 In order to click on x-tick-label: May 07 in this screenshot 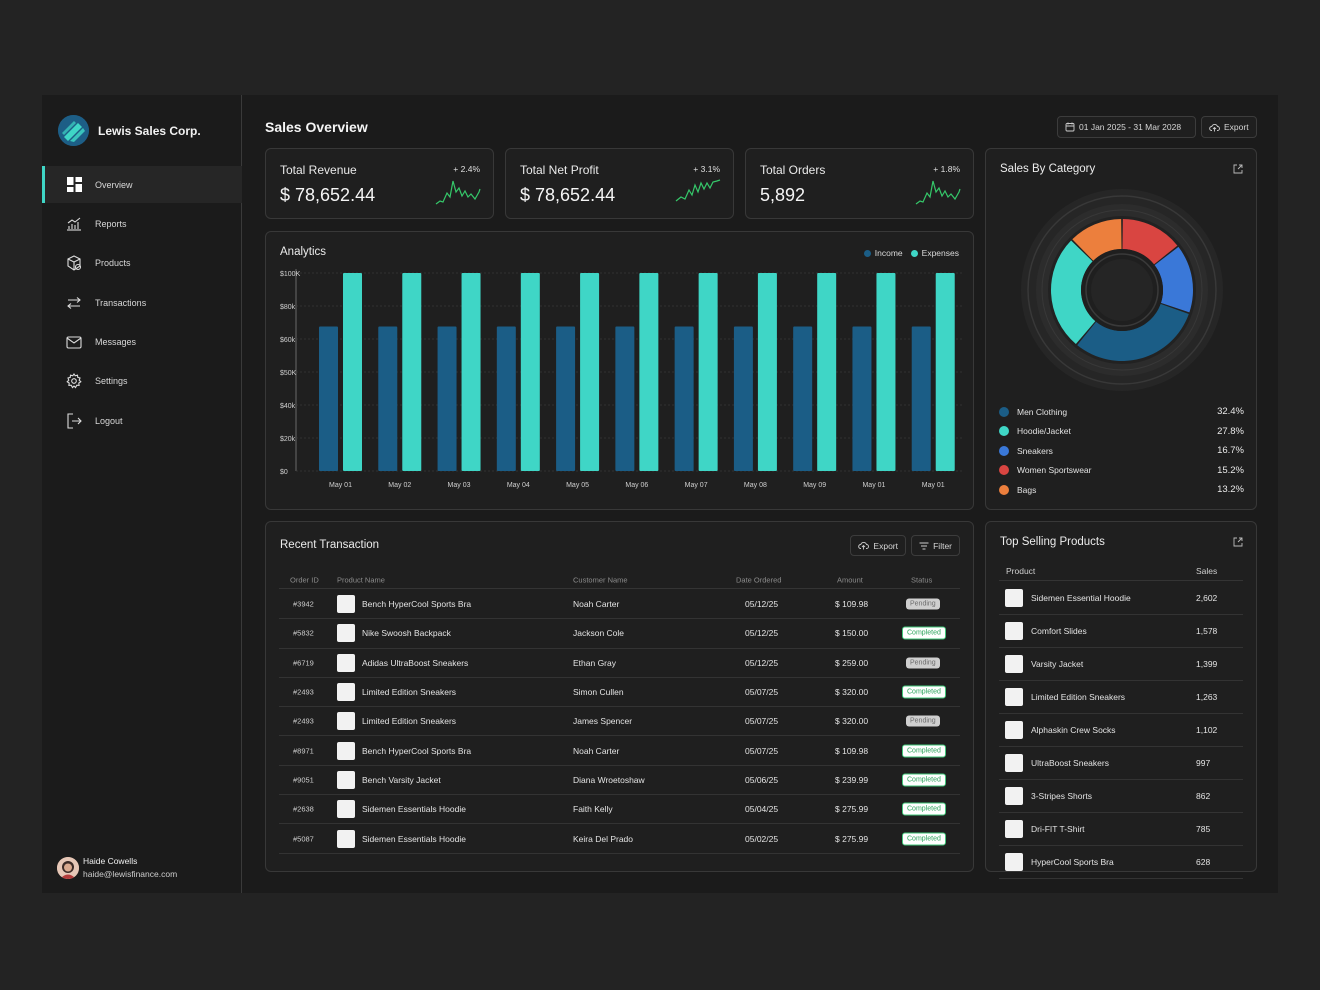, I will do `click(696, 485)`.